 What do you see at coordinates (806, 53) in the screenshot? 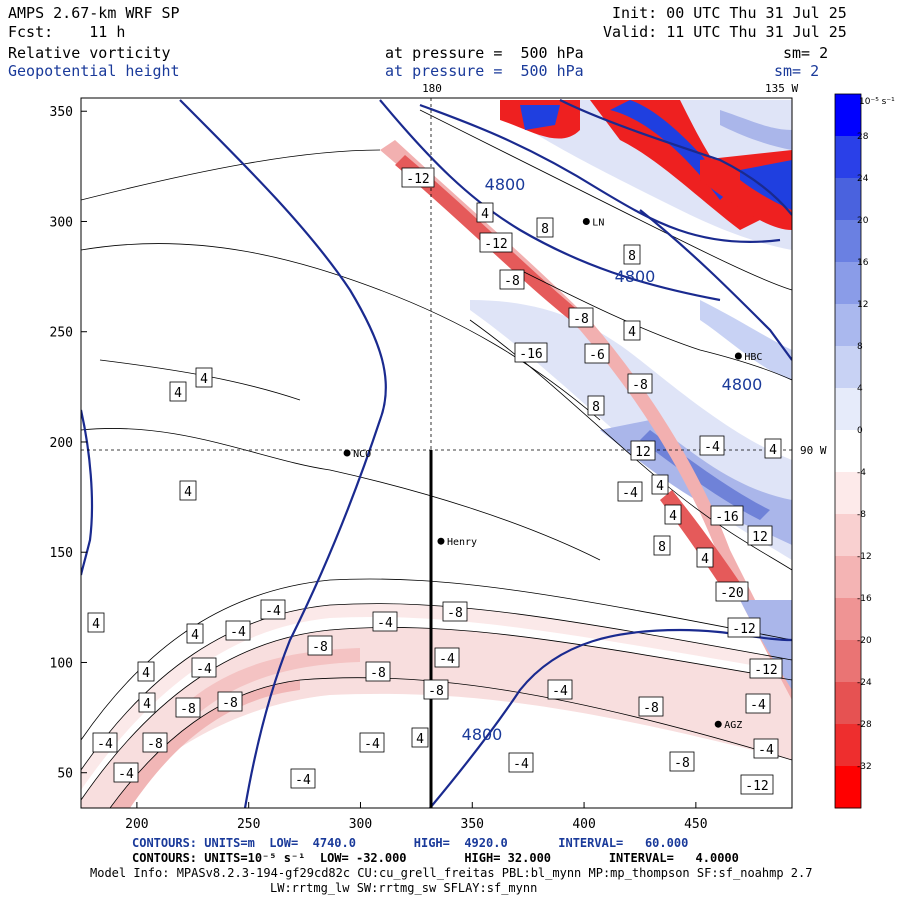
I see `field1-smoothing: sm= 2` at bounding box center [806, 53].